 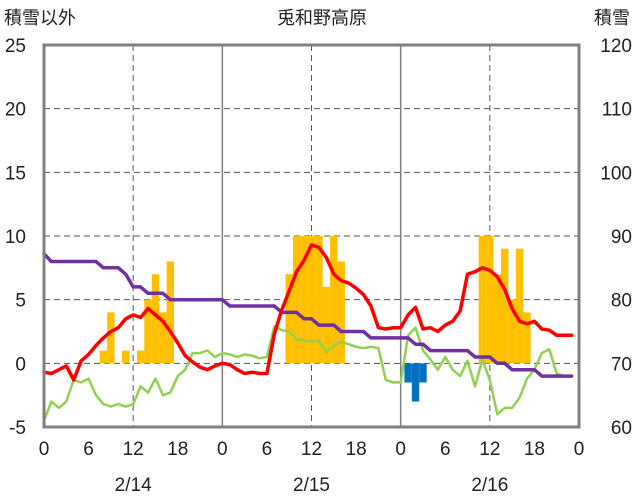 What do you see at coordinates (621, 301) in the screenshot?
I see `right-tick-label: 80` at bounding box center [621, 301].